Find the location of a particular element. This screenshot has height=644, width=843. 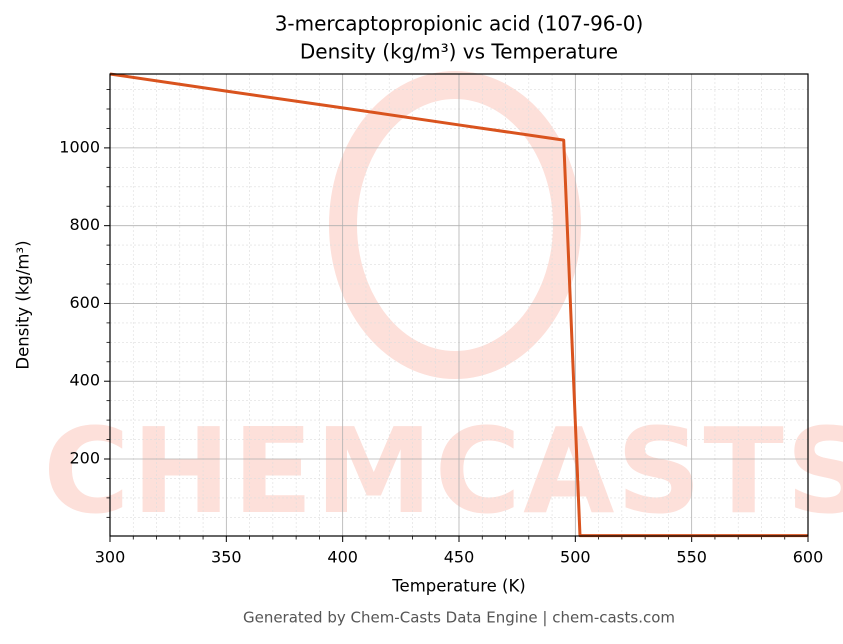

x-tick-label: 550 is located at coordinates (691, 557).